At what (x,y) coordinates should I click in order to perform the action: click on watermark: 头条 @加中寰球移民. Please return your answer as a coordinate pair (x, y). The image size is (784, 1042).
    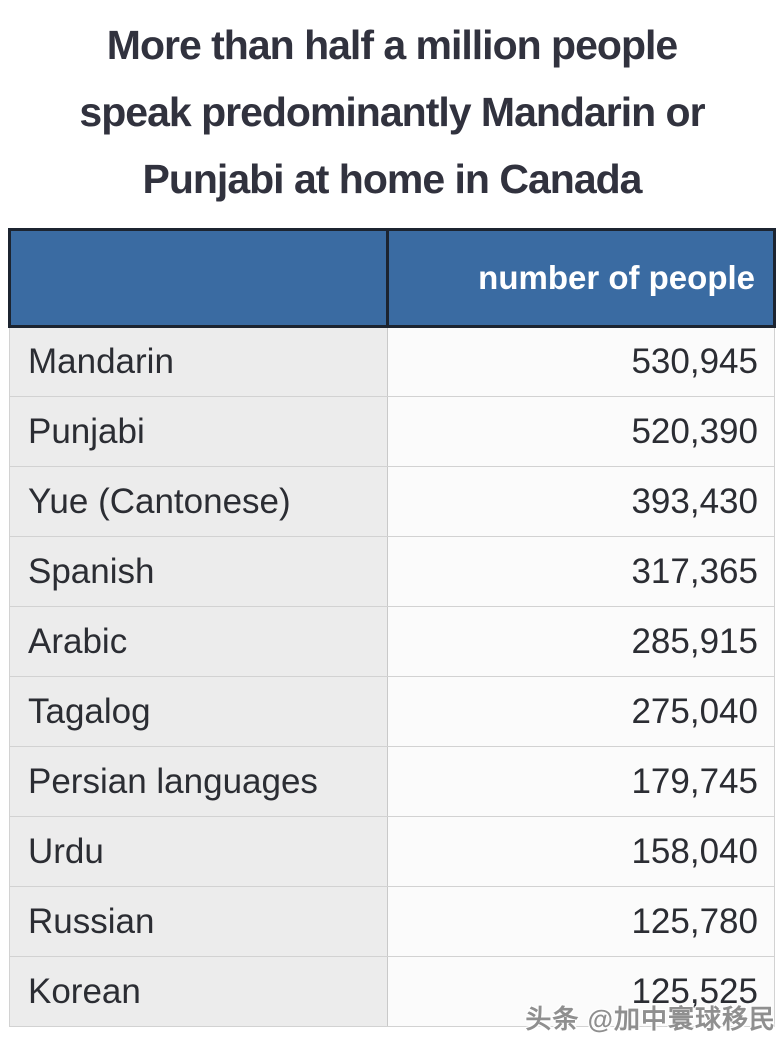
    Looking at the image, I should click on (650, 1019).